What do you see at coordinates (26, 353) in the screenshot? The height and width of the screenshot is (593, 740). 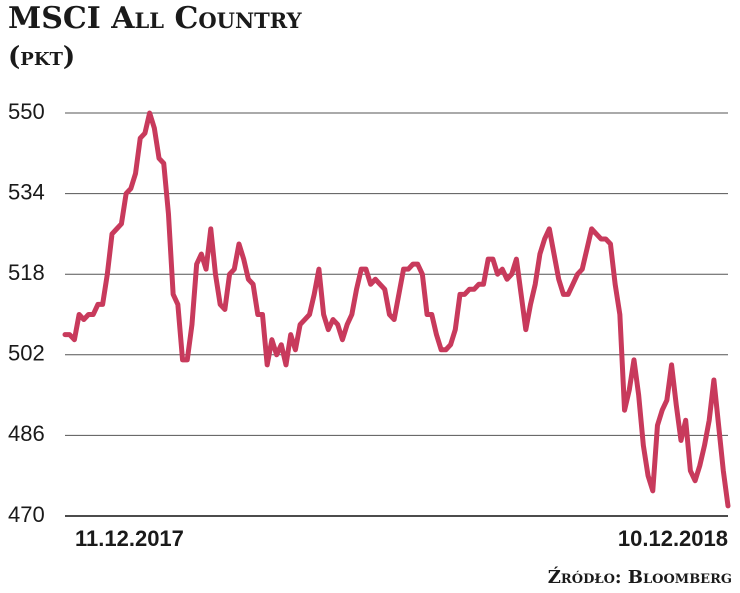 I see `y-tick-label: 502` at bounding box center [26, 353].